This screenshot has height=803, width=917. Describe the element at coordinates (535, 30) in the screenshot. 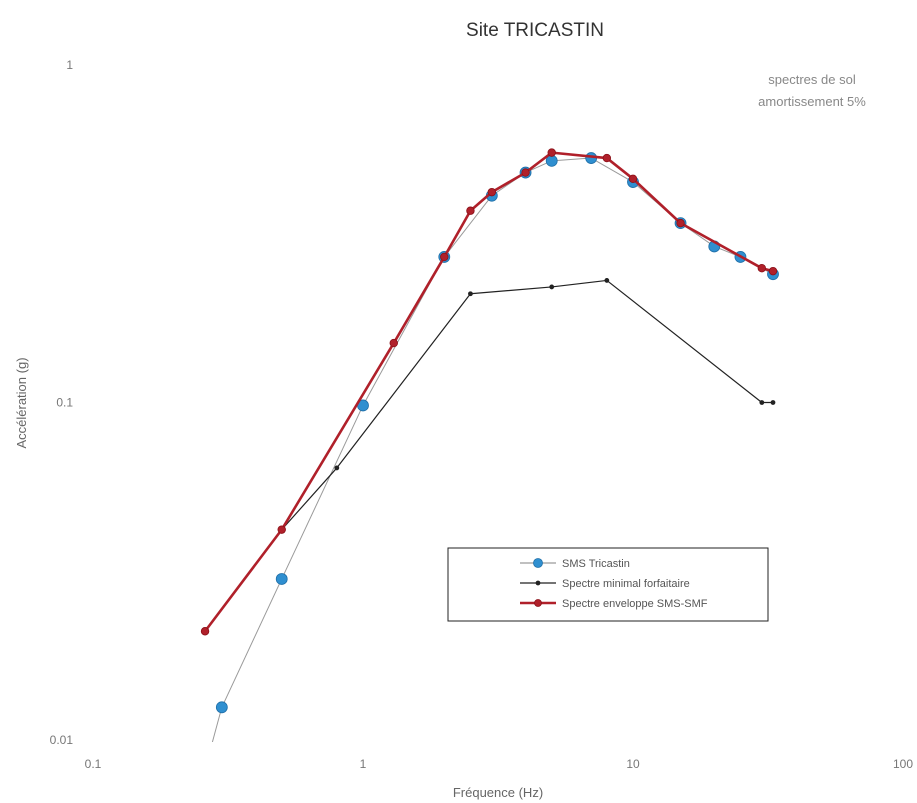

I see `chart-title: Site TRICASTIN` at that location.